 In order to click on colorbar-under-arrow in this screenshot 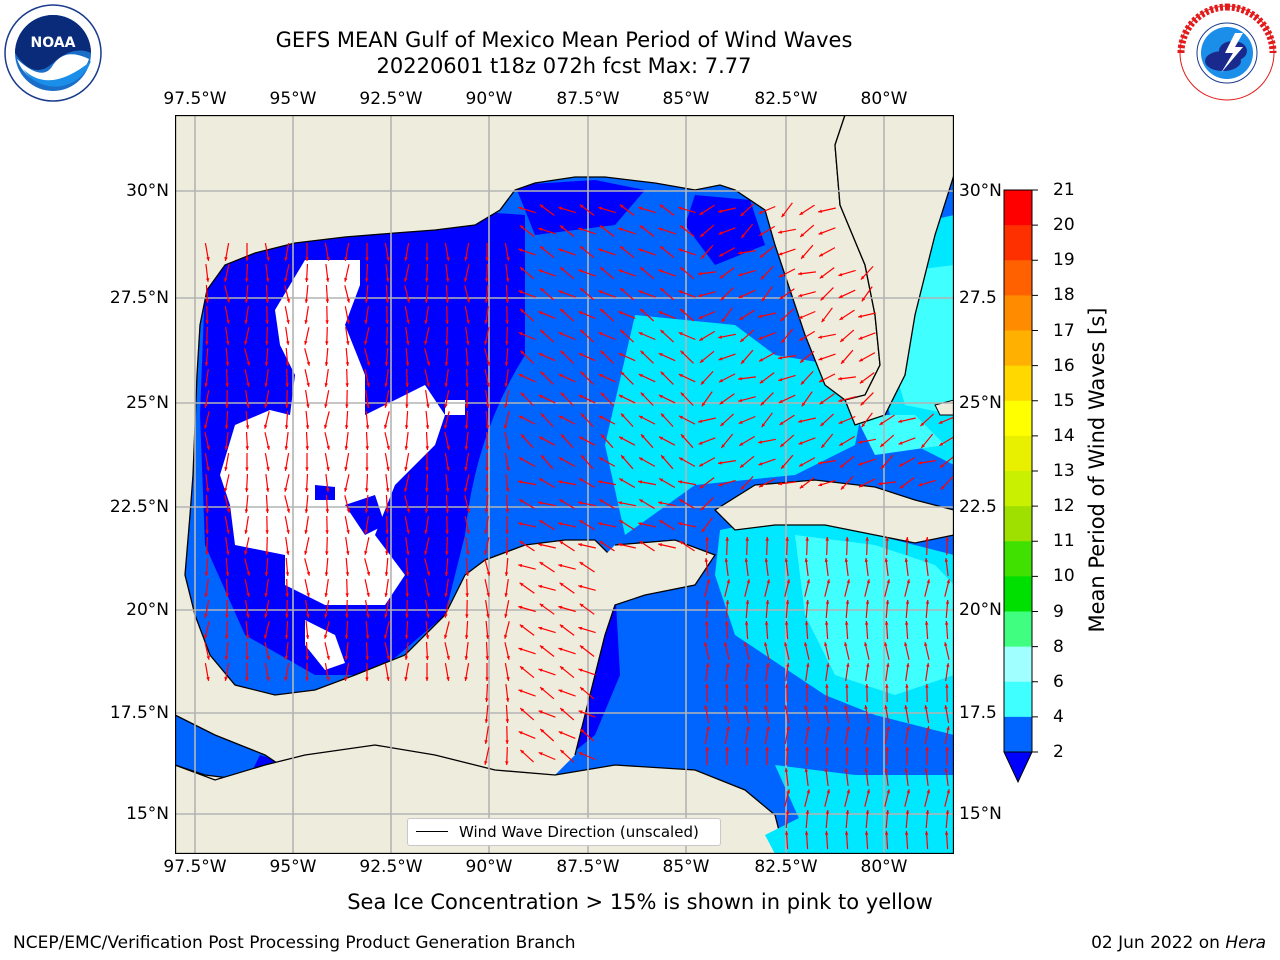, I will do `click(1018, 767)`.